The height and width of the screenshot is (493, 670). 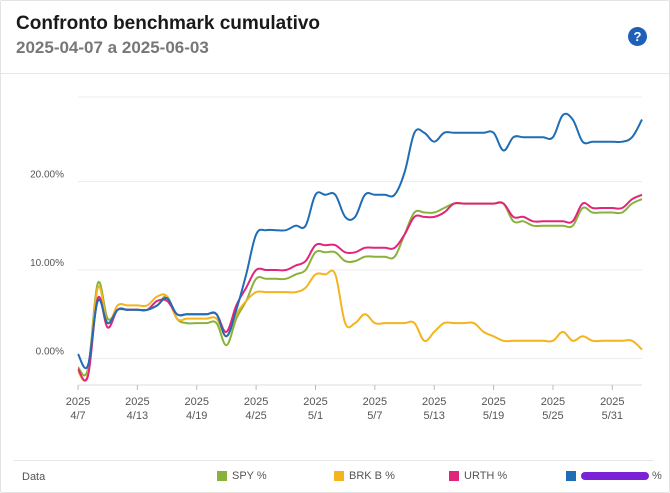 I want to click on x-tick-date: 4/19, so click(x=196, y=416).